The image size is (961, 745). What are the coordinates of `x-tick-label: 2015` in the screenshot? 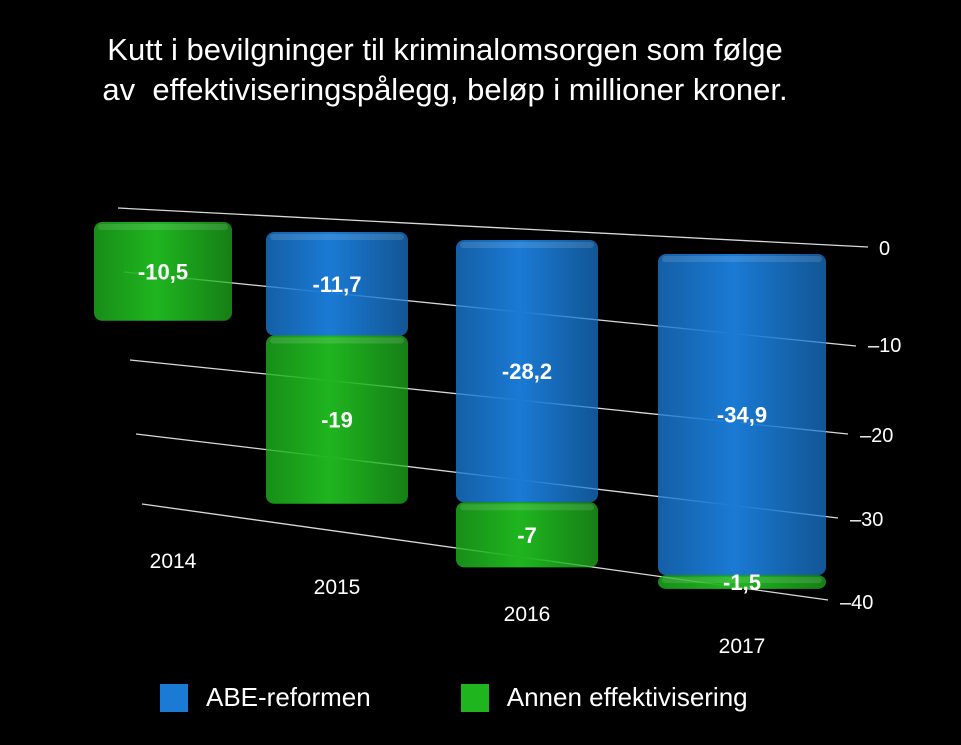 It's located at (337, 587).